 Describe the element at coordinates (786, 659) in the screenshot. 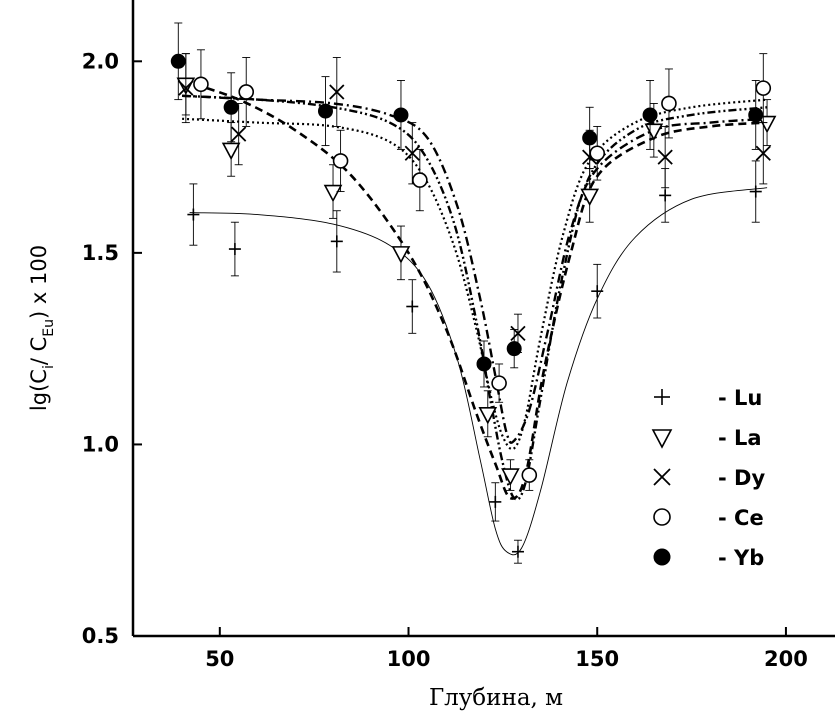

I see `x-tick-label: 200` at that location.